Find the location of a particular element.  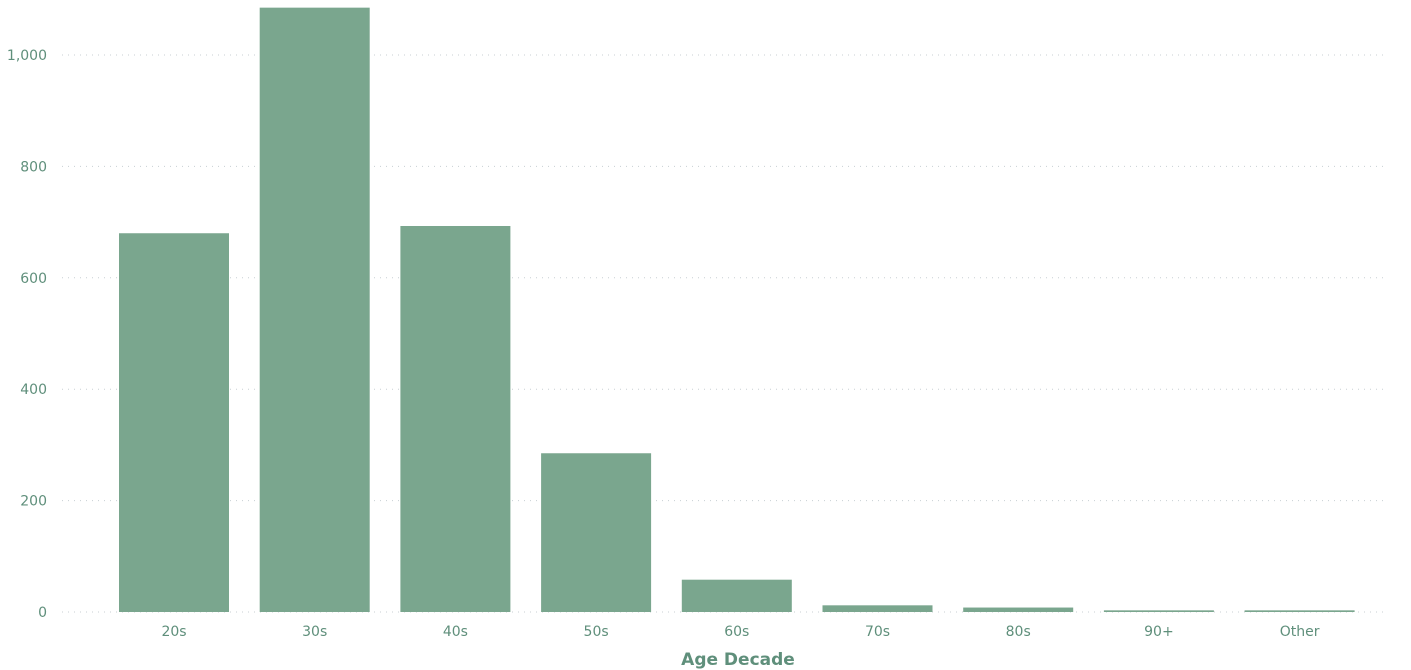

x-tick-label: 90+ is located at coordinates (1159, 632).